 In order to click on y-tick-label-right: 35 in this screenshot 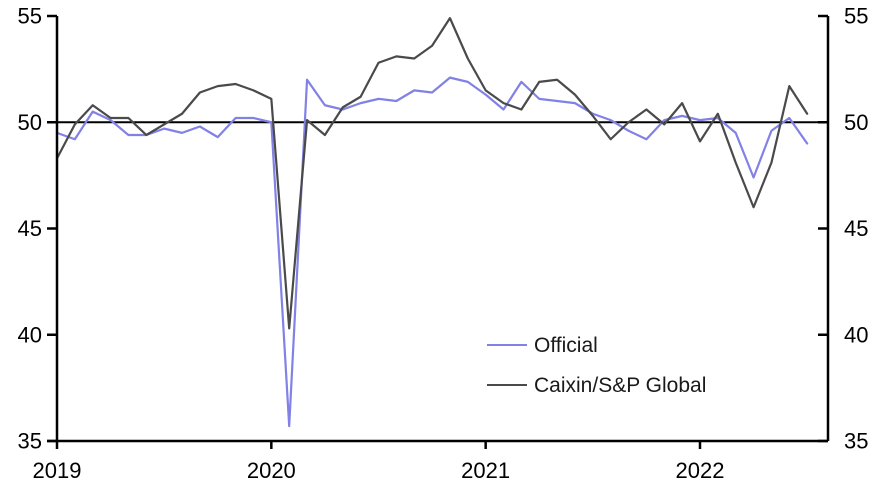, I will do `click(856, 441)`.